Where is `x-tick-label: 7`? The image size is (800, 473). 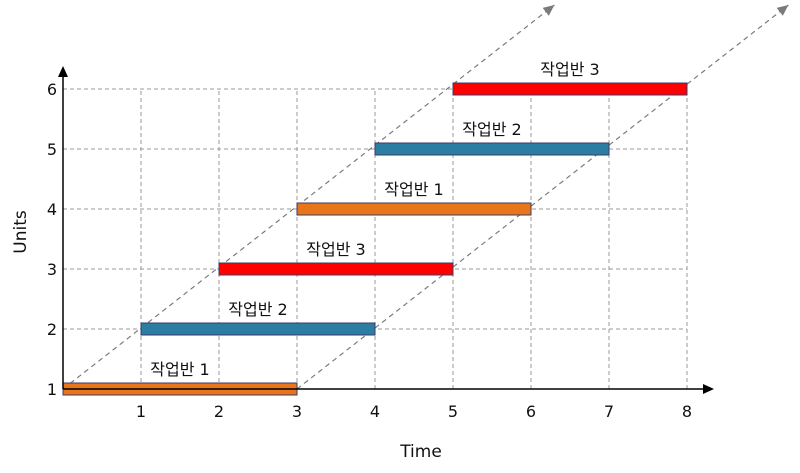
x-tick-label: 7 is located at coordinates (609, 411).